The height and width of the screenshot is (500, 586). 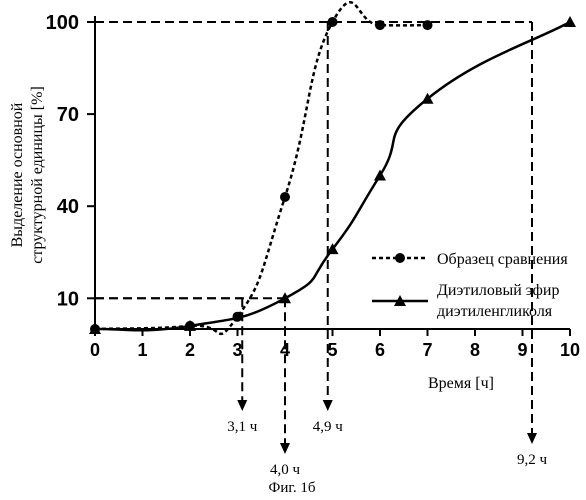 What do you see at coordinates (292, 488) in the screenshot?
I see `figure-caption: Фиг. 1б` at bounding box center [292, 488].